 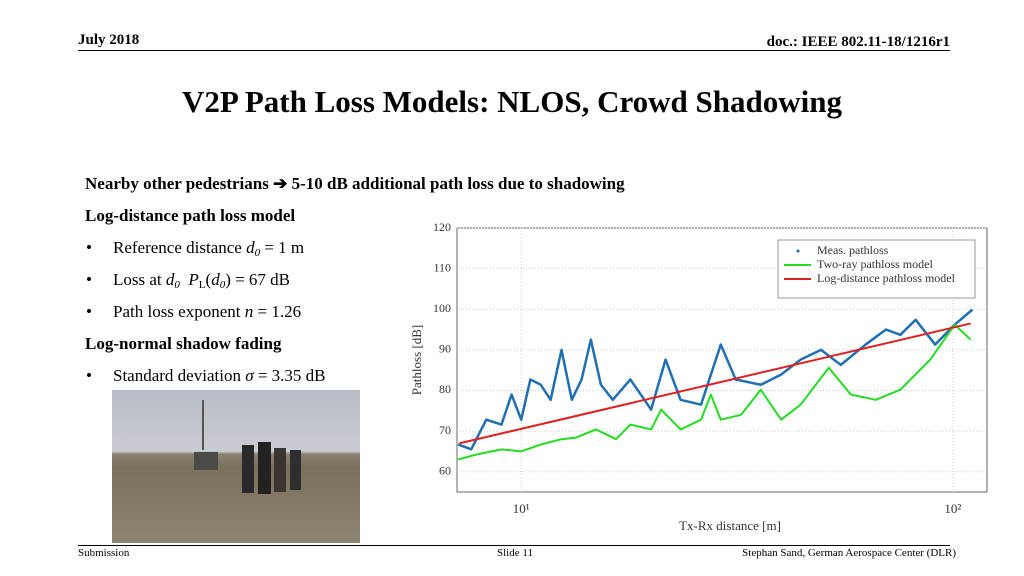 What do you see at coordinates (445, 349) in the screenshot?
I see `y-tick-label: 90` at bounding box center [445, 349].